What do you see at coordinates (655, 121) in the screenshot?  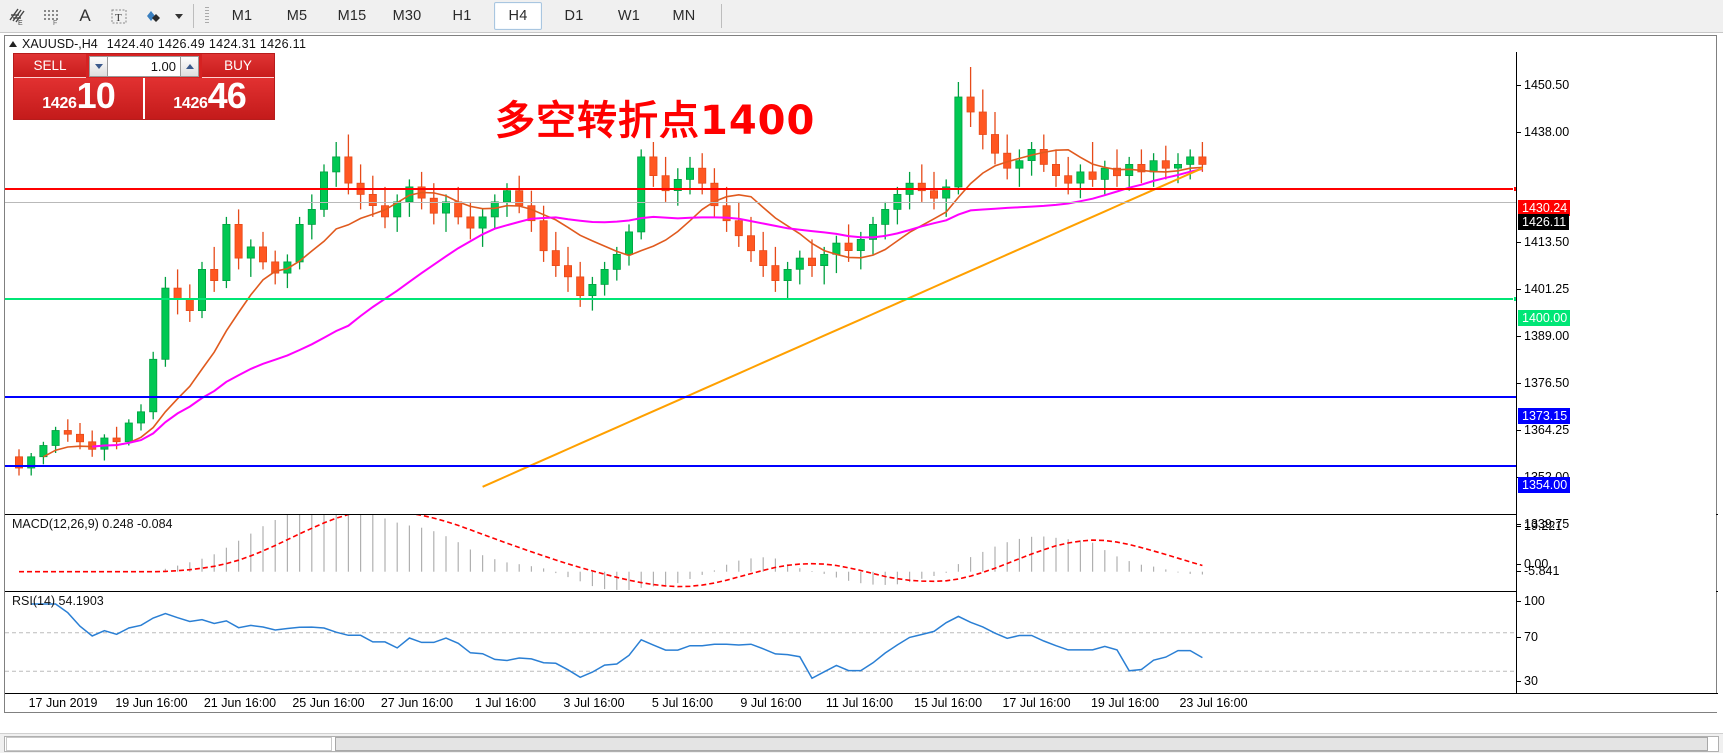 I see `chart-annotation-text: 多空转折点1400` at bounding box center [655, 121].